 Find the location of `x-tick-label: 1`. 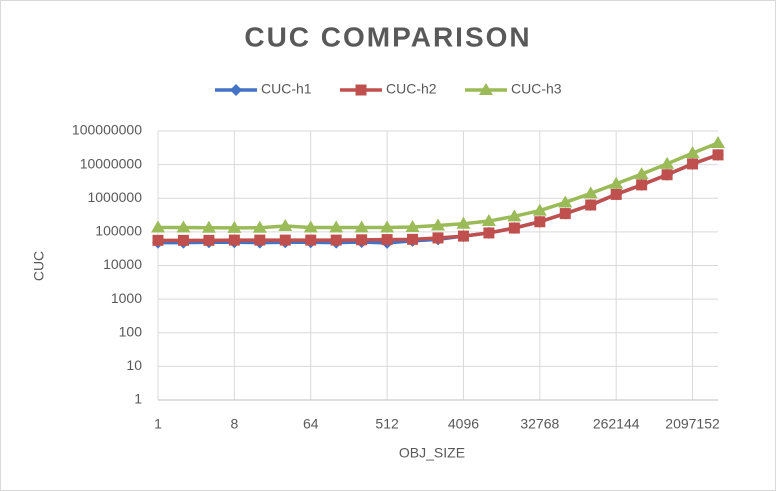

x-tick-label: 1 is located at coordinates (158, 424).